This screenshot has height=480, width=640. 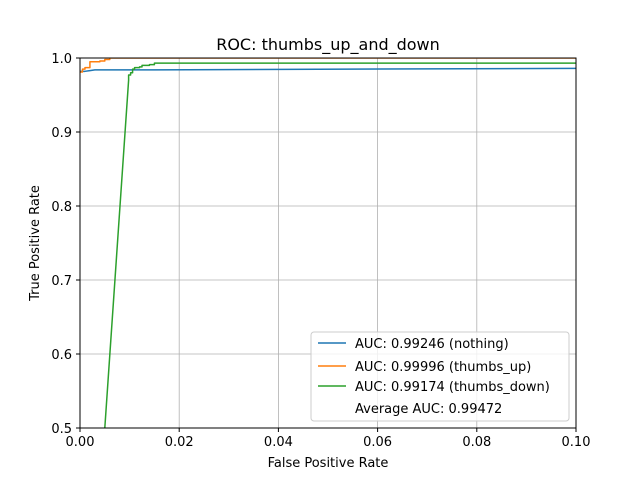 I want to click on x-tick-label: 0.02, so click(x=179, y=442).